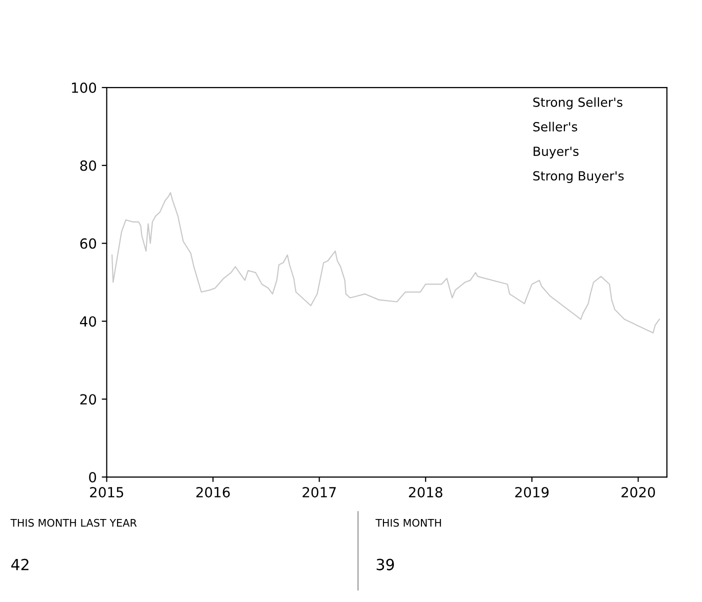  Describe the element at coordinates (578, 177) in the screenshot. I see `annotation: Strong Buyer's` at that location.